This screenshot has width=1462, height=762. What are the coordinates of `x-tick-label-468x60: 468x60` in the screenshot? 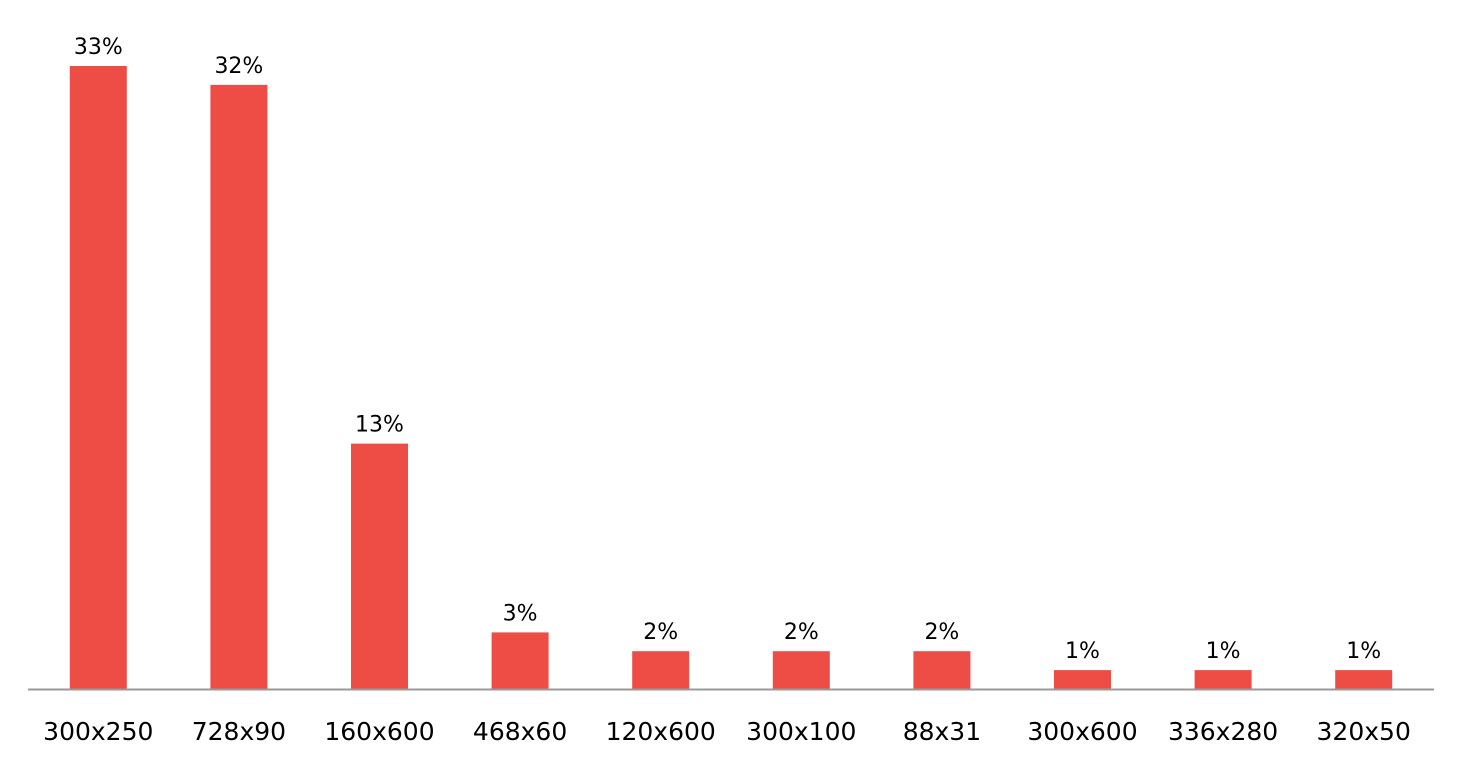 It's located at (520, 731).